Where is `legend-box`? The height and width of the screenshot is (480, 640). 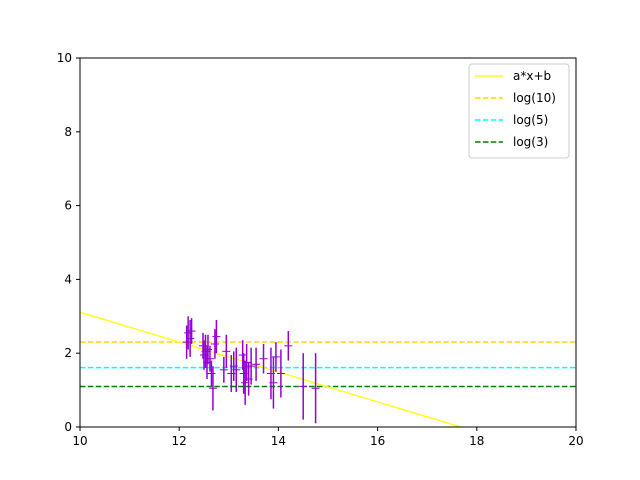 legend-box is located at coordinates (519, 111).